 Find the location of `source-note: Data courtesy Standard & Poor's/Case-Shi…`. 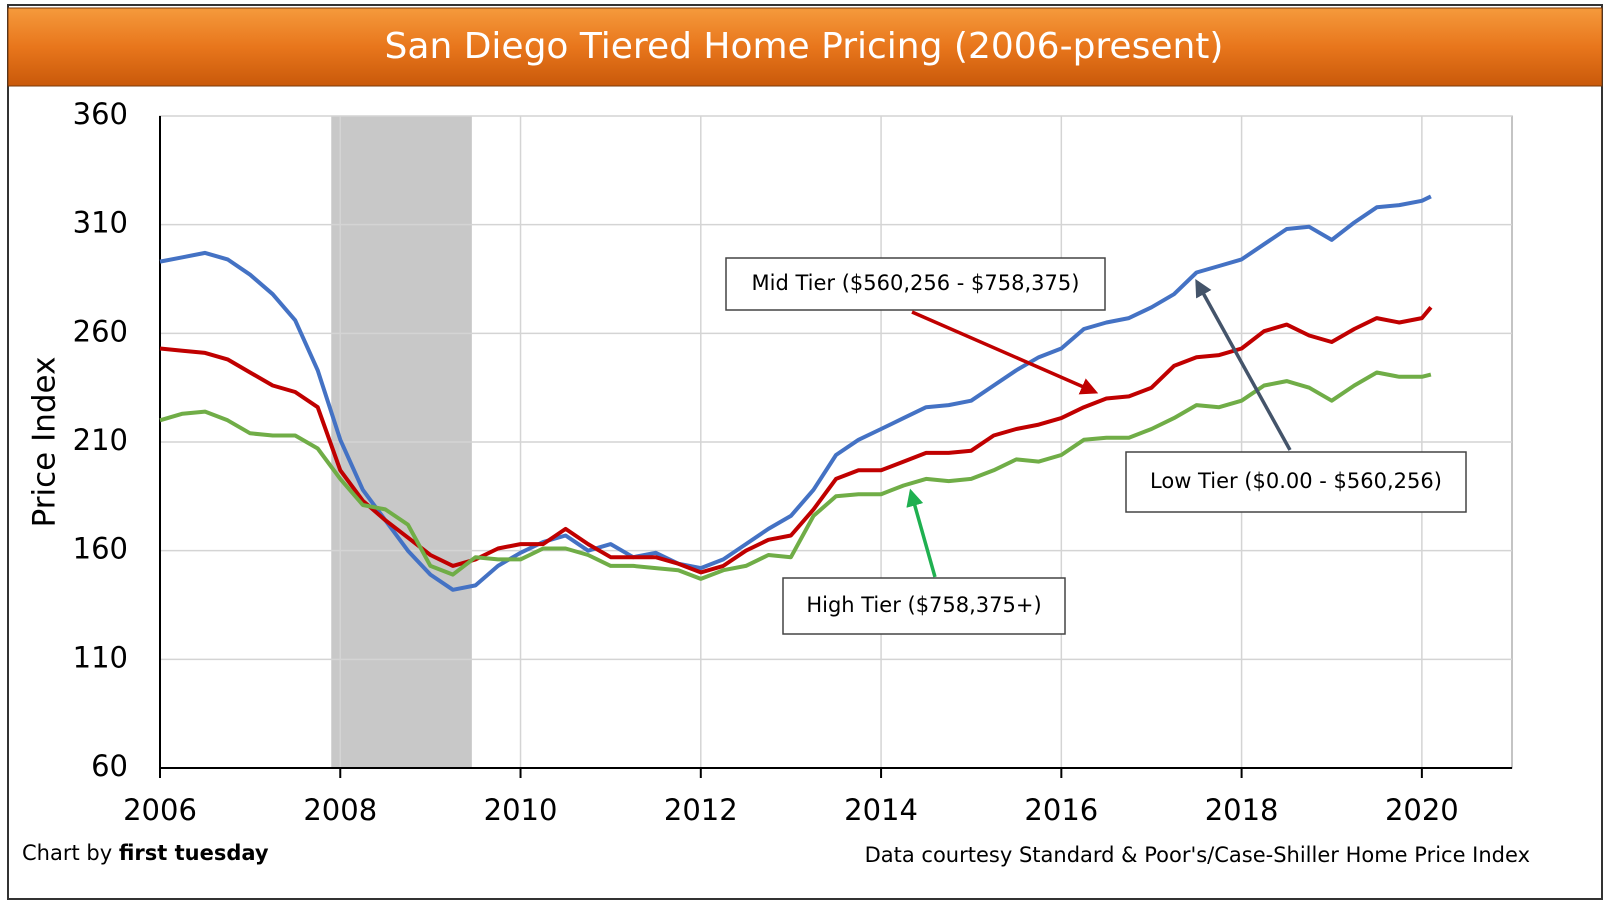

source-note: Data courtesy Standard & Poor's/Case-Shi… is located at coordinates (1197, 855).